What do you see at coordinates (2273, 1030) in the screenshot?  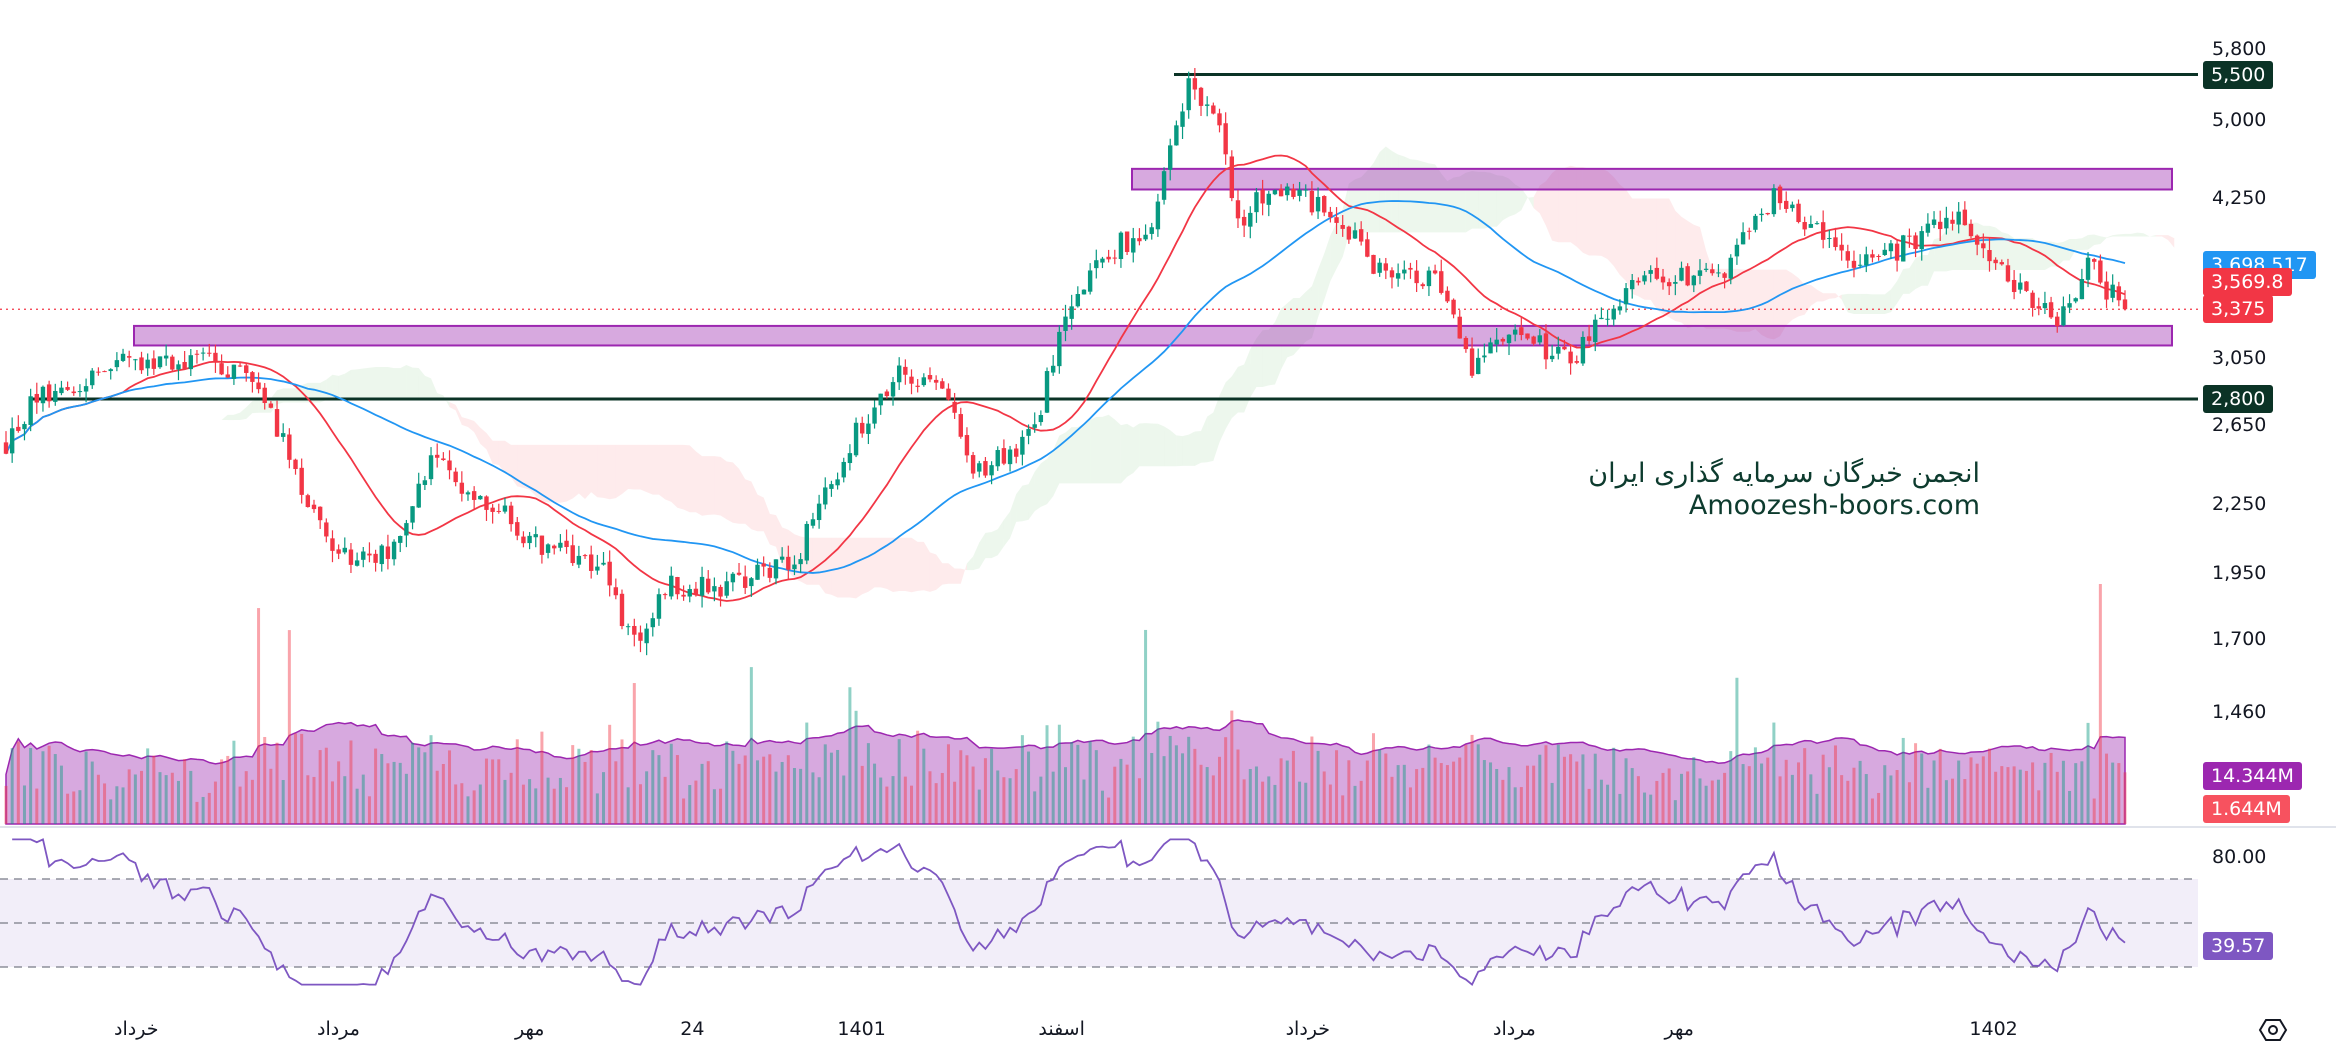 I see `chart-settings-icon` at bounding box center [2273, 1030].